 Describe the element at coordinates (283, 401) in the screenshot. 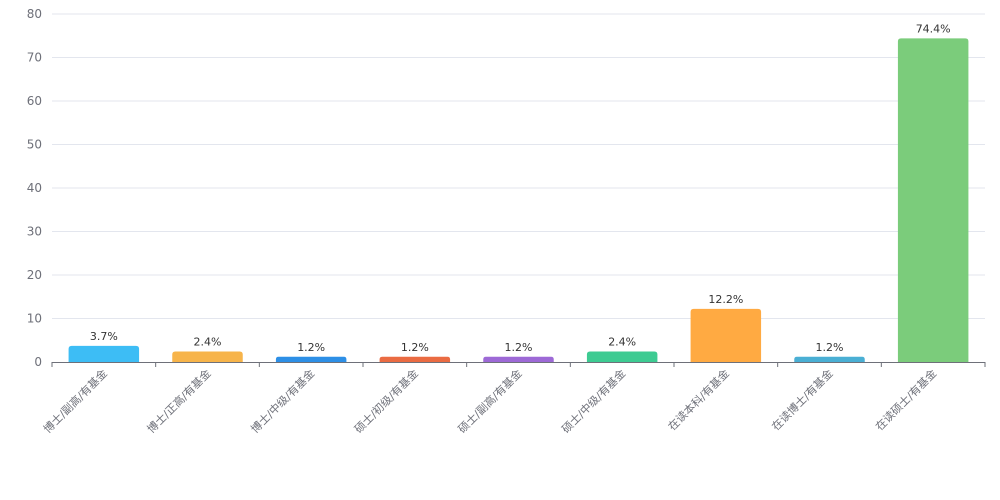

I see `x-tick-label: 博士/中级/有基金` at that location.